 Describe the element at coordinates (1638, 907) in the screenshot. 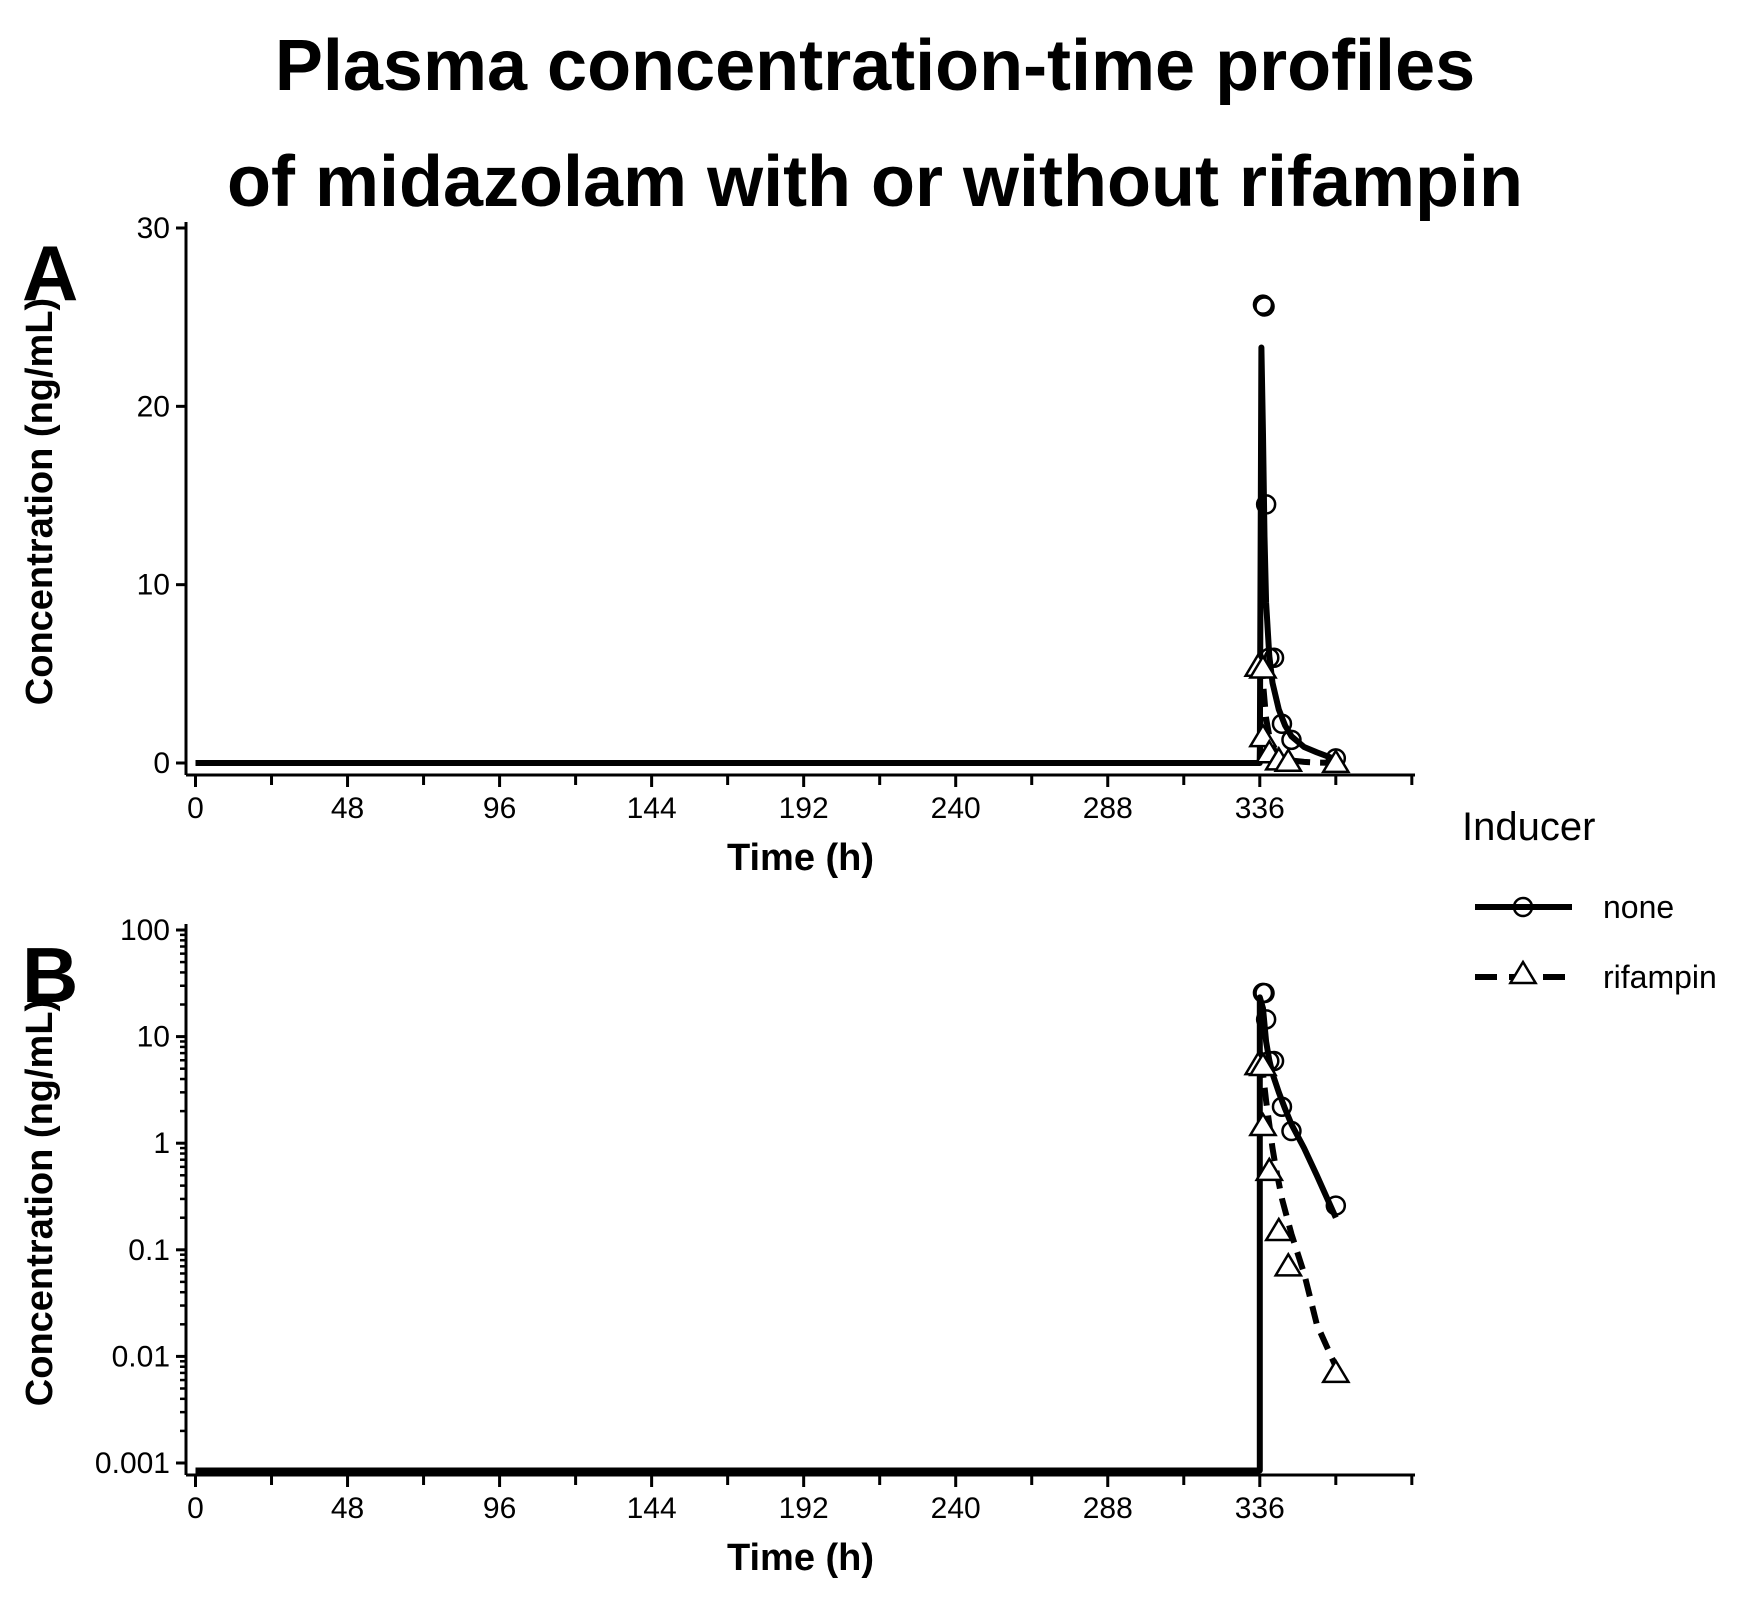

I see `legend-label-none: none` at that location.